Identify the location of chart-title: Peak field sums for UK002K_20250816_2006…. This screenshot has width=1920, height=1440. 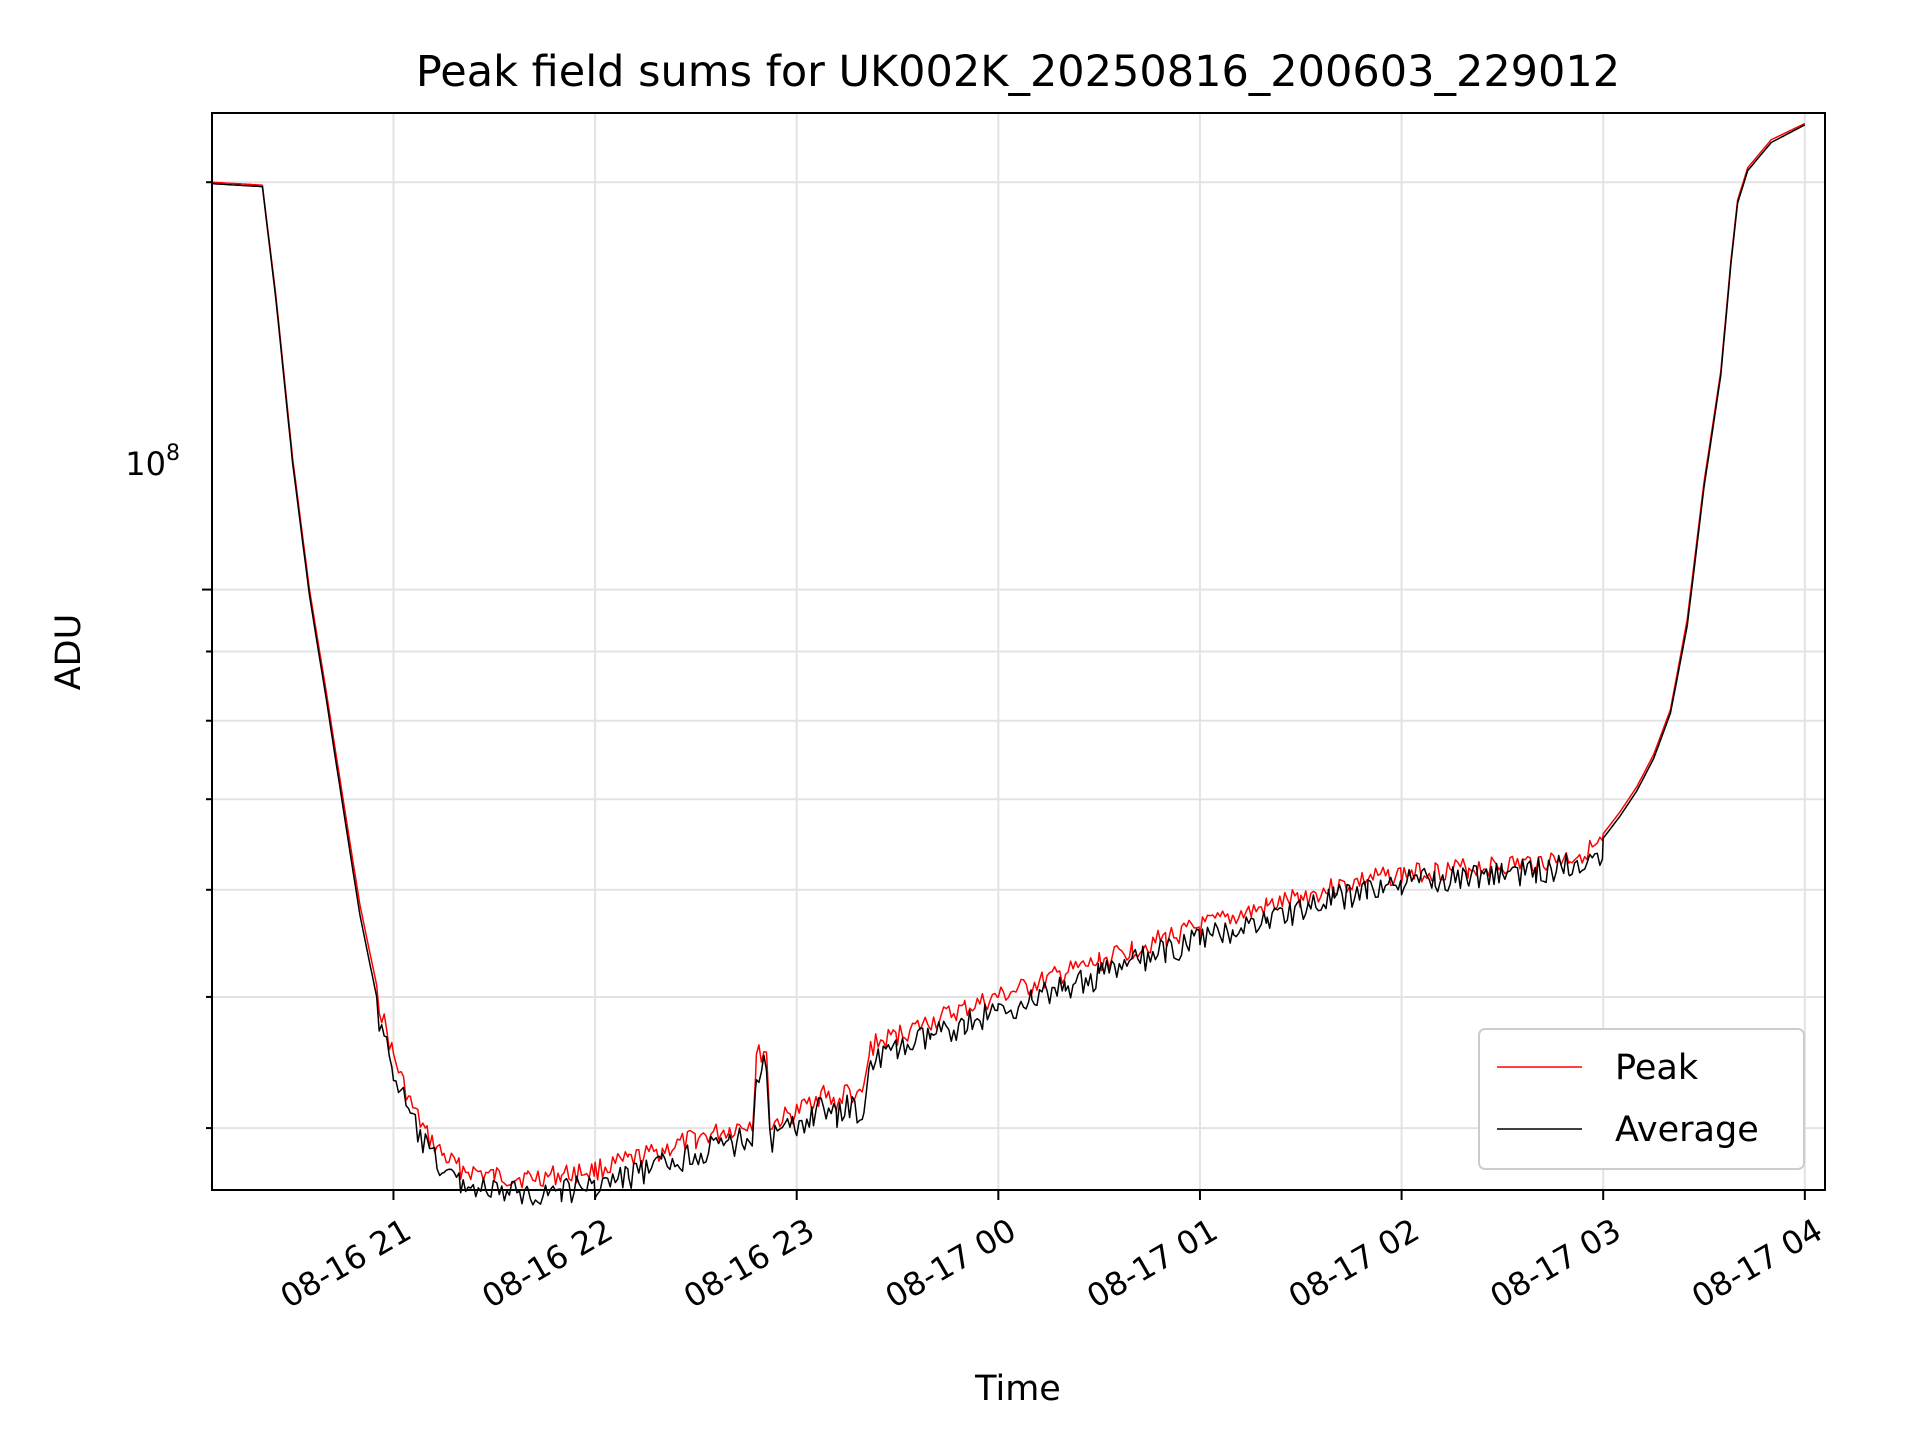
(1018, 72).